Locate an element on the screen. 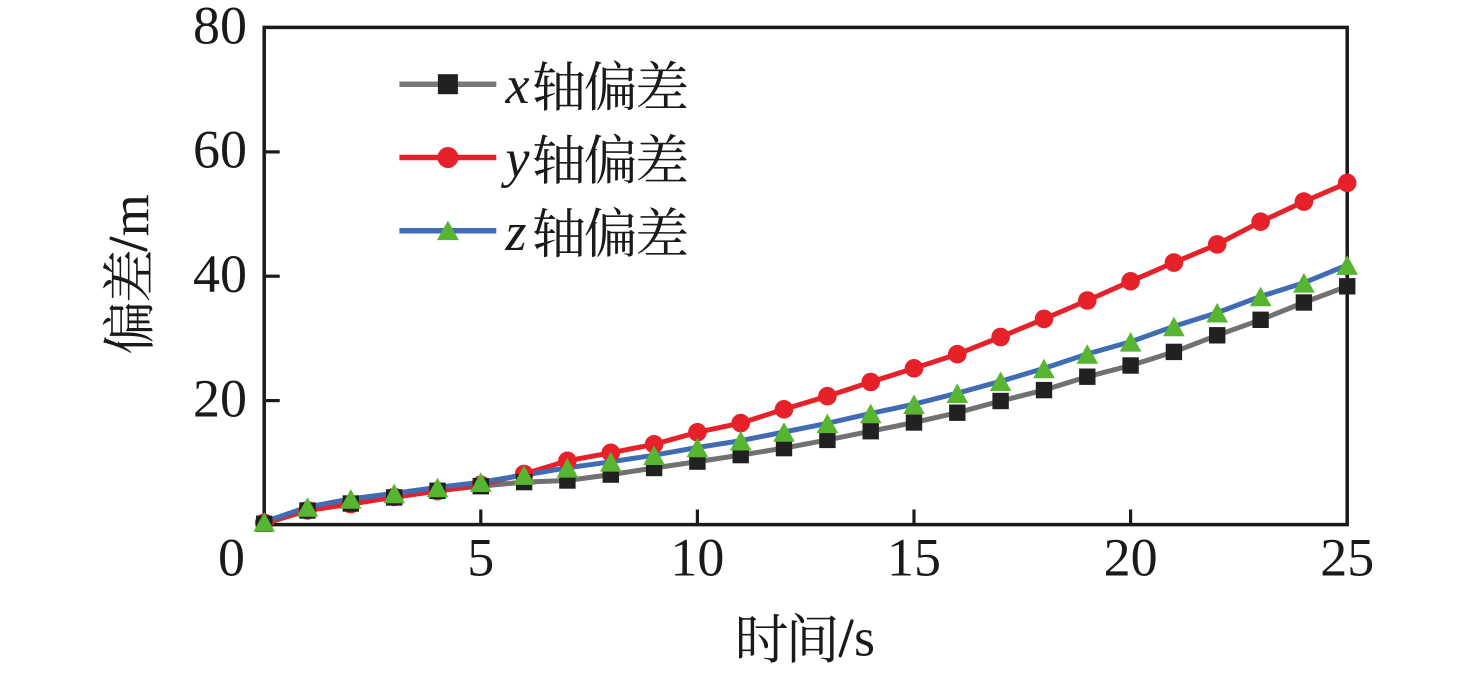  svg-text: 40 is located at coordinates (220, 274).